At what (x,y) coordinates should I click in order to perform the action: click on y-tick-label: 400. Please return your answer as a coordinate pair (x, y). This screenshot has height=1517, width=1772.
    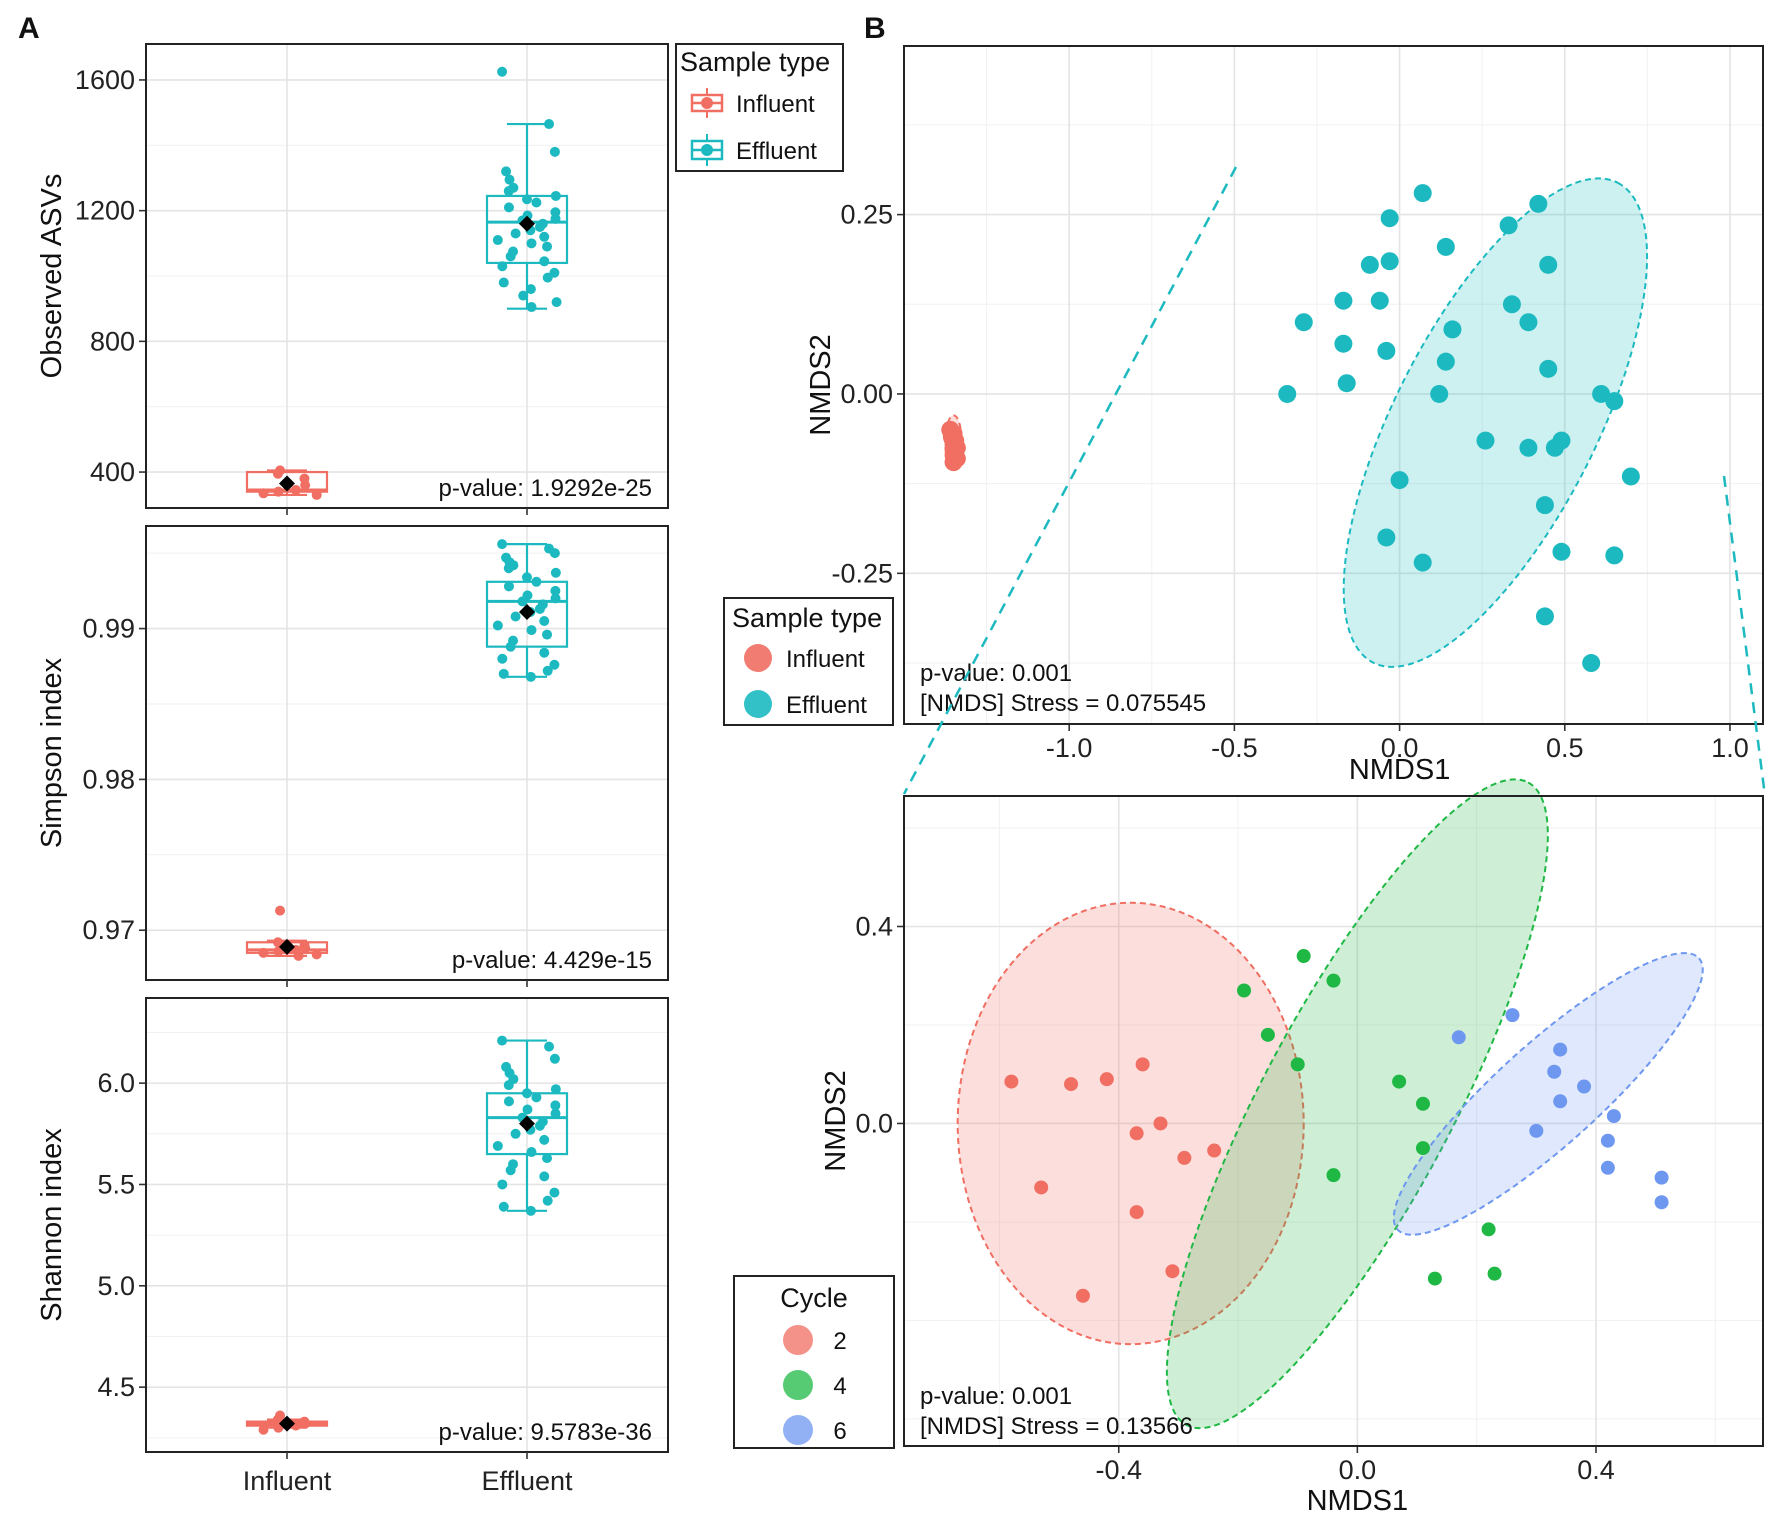
    Looking at the image, I should click on (112, 472).